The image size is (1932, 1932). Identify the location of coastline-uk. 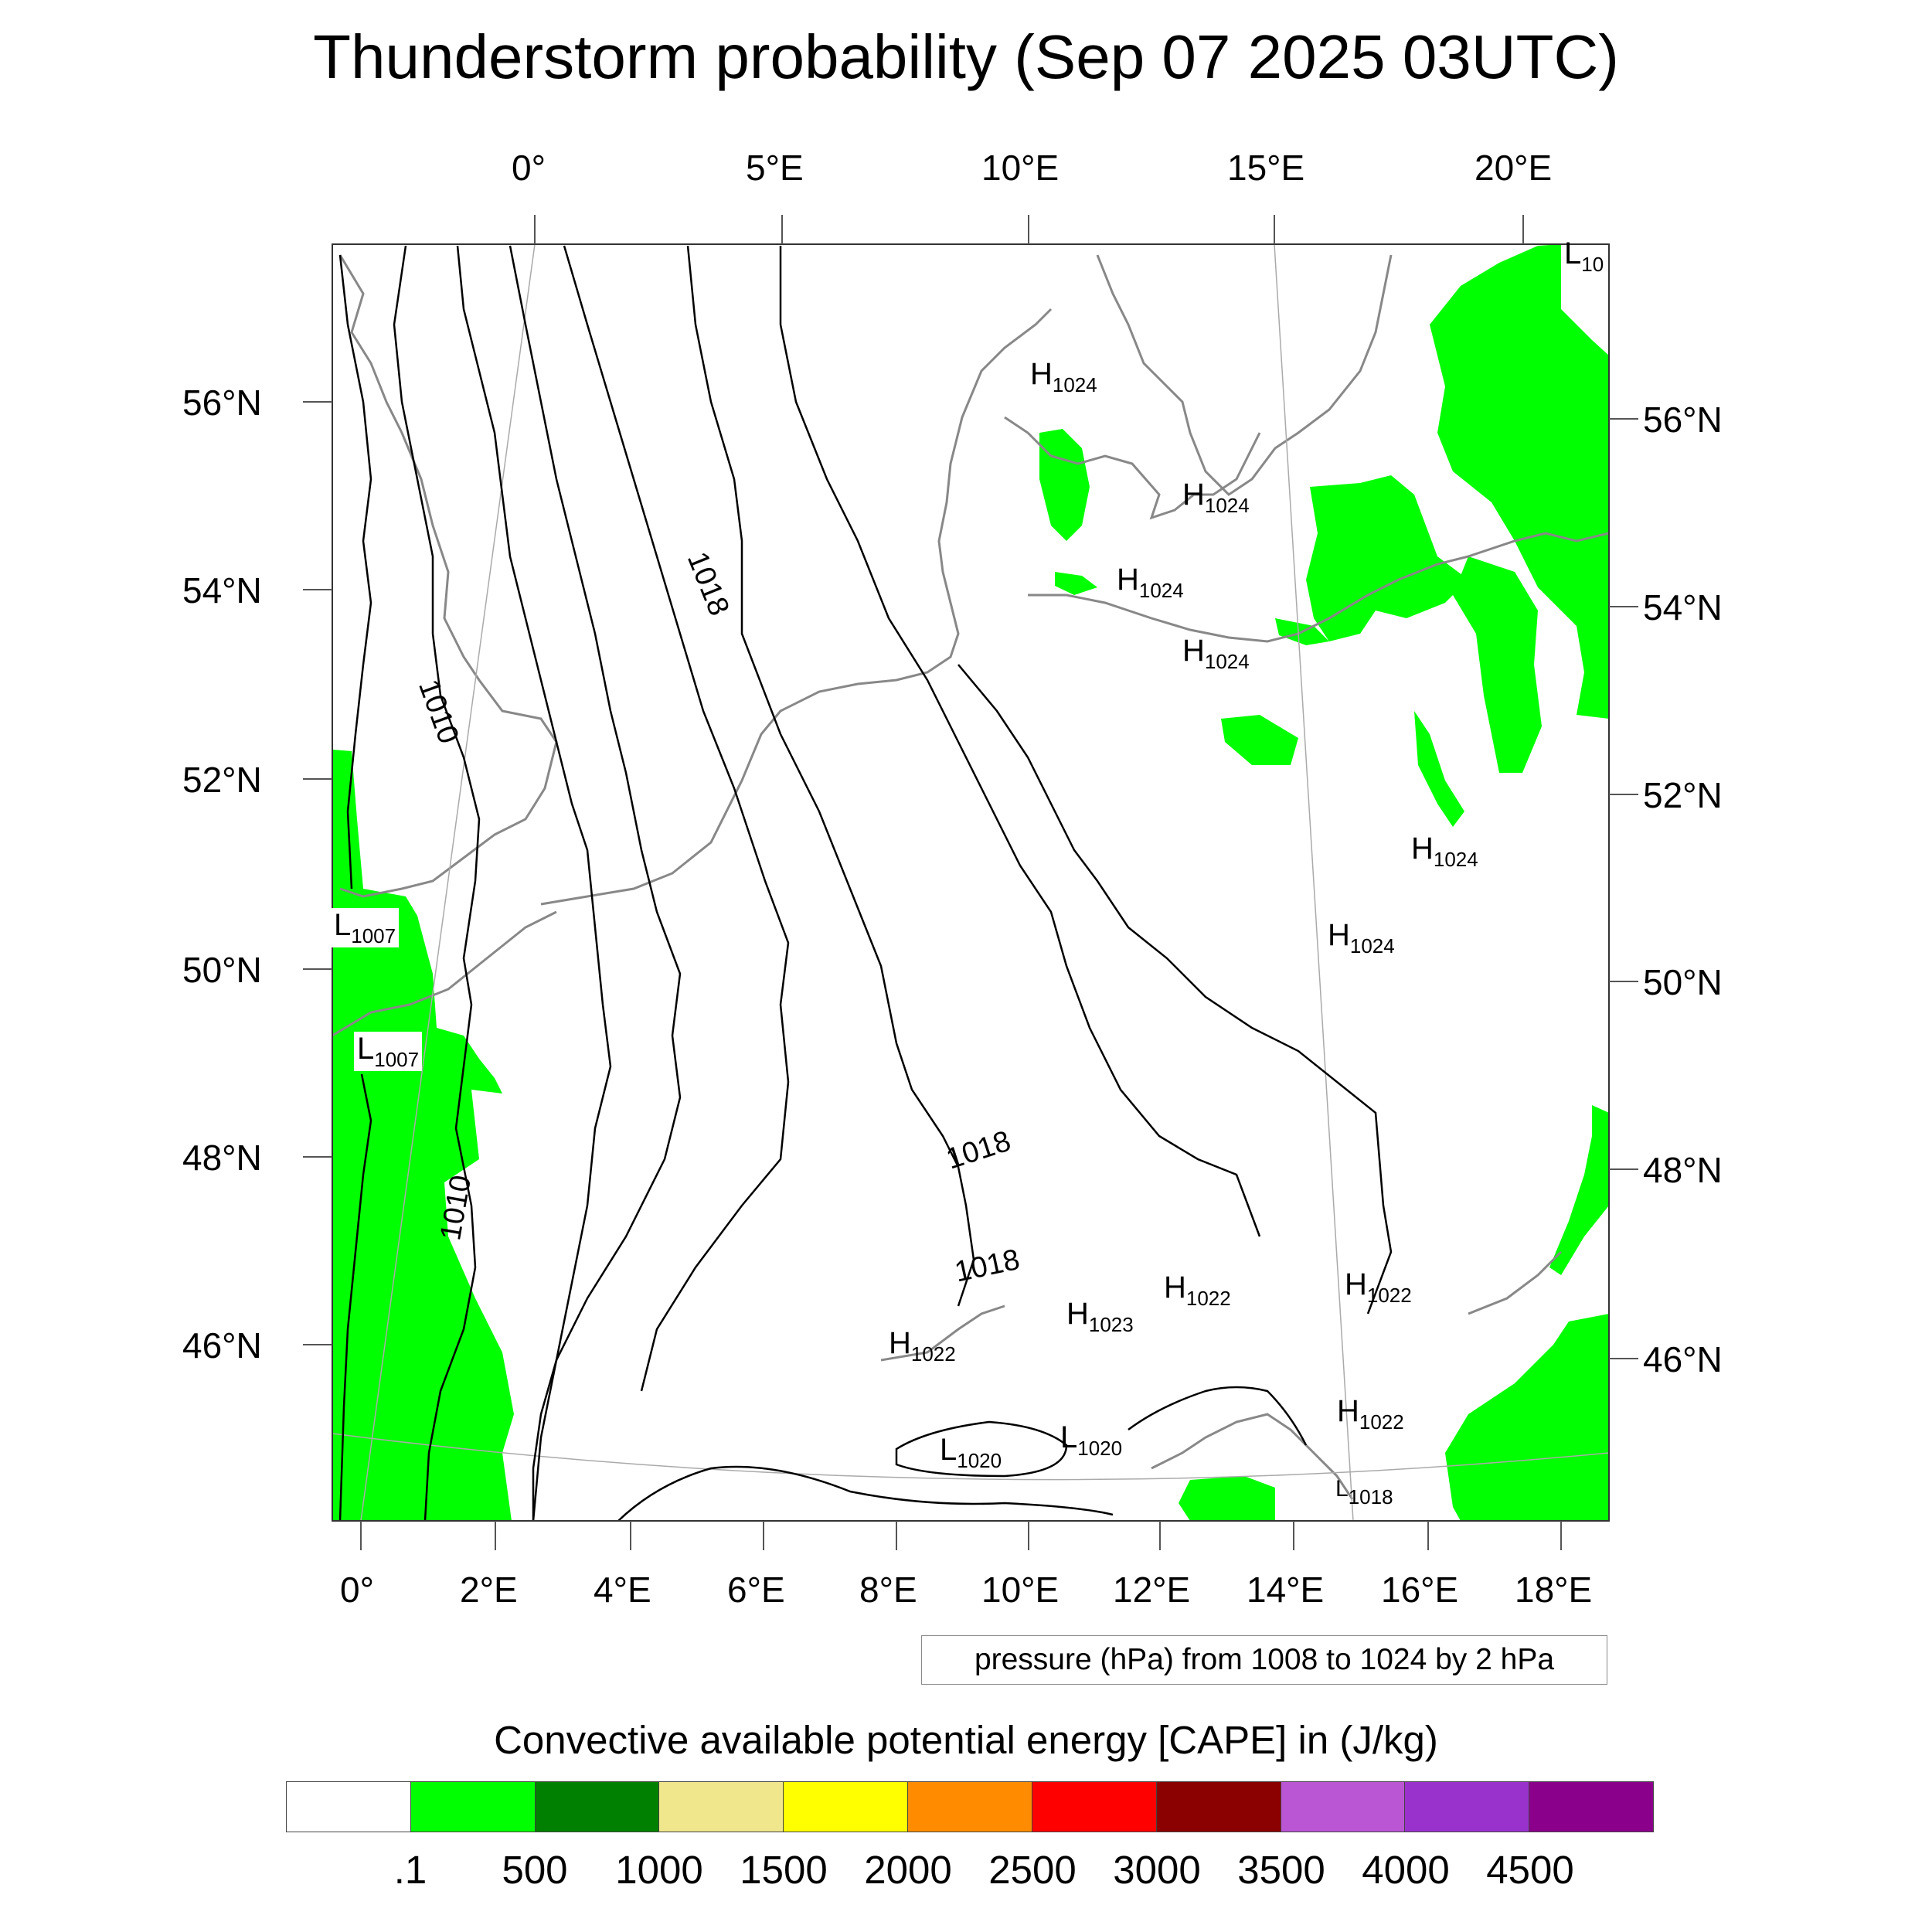
(448, 576).